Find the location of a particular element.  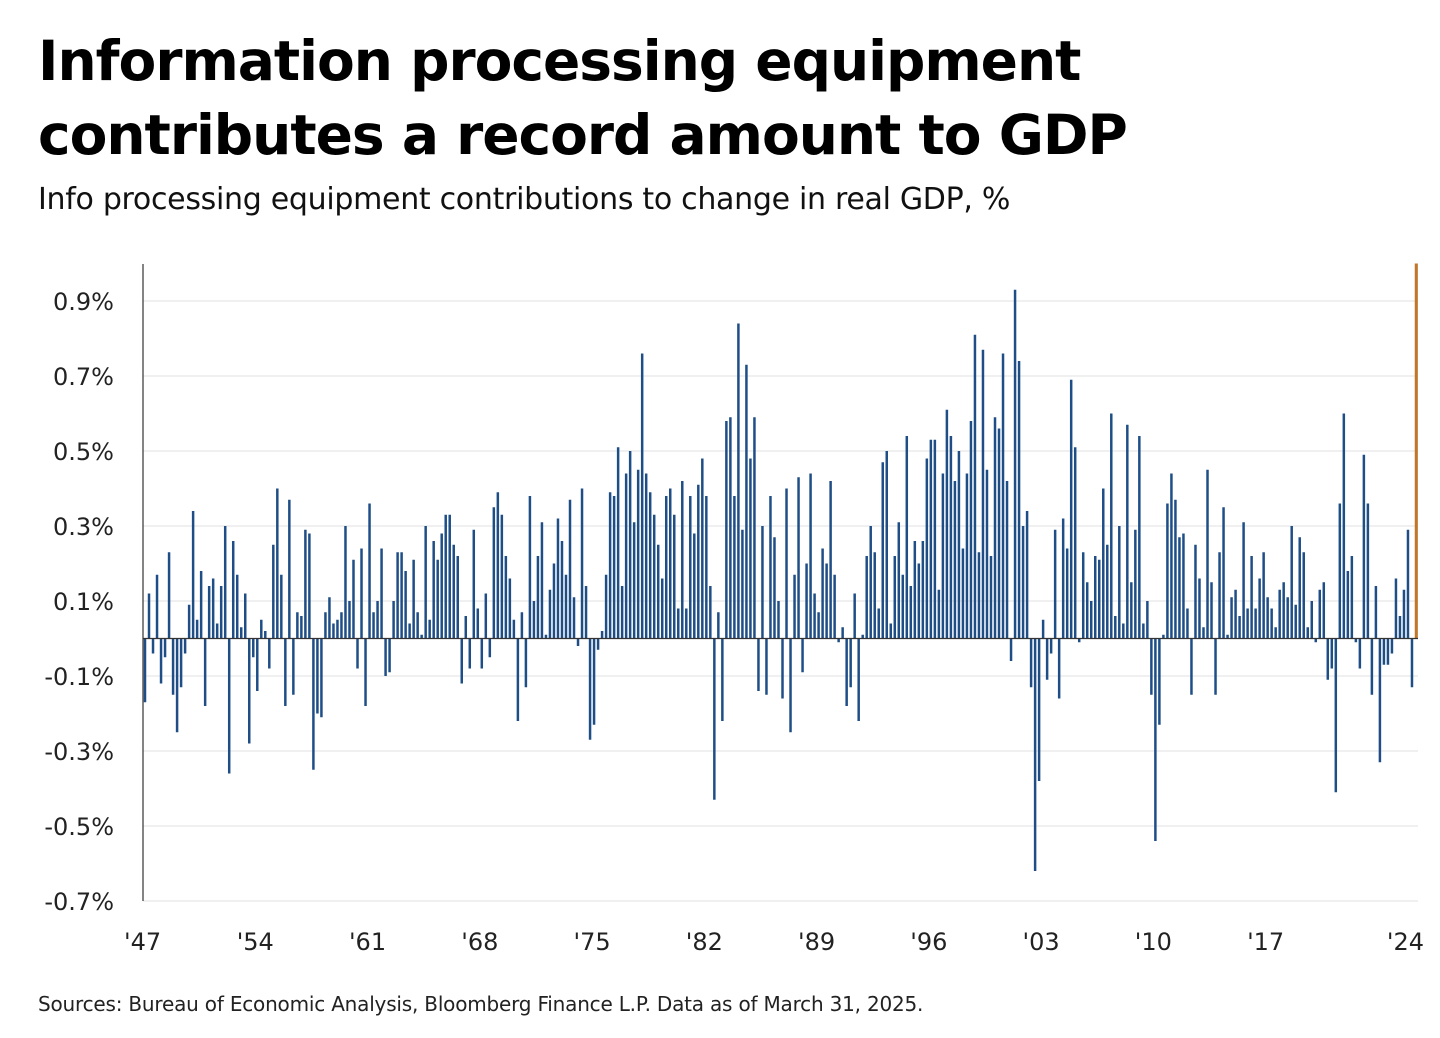

x-tick-label: '82 is located at coordinates (704, 942).